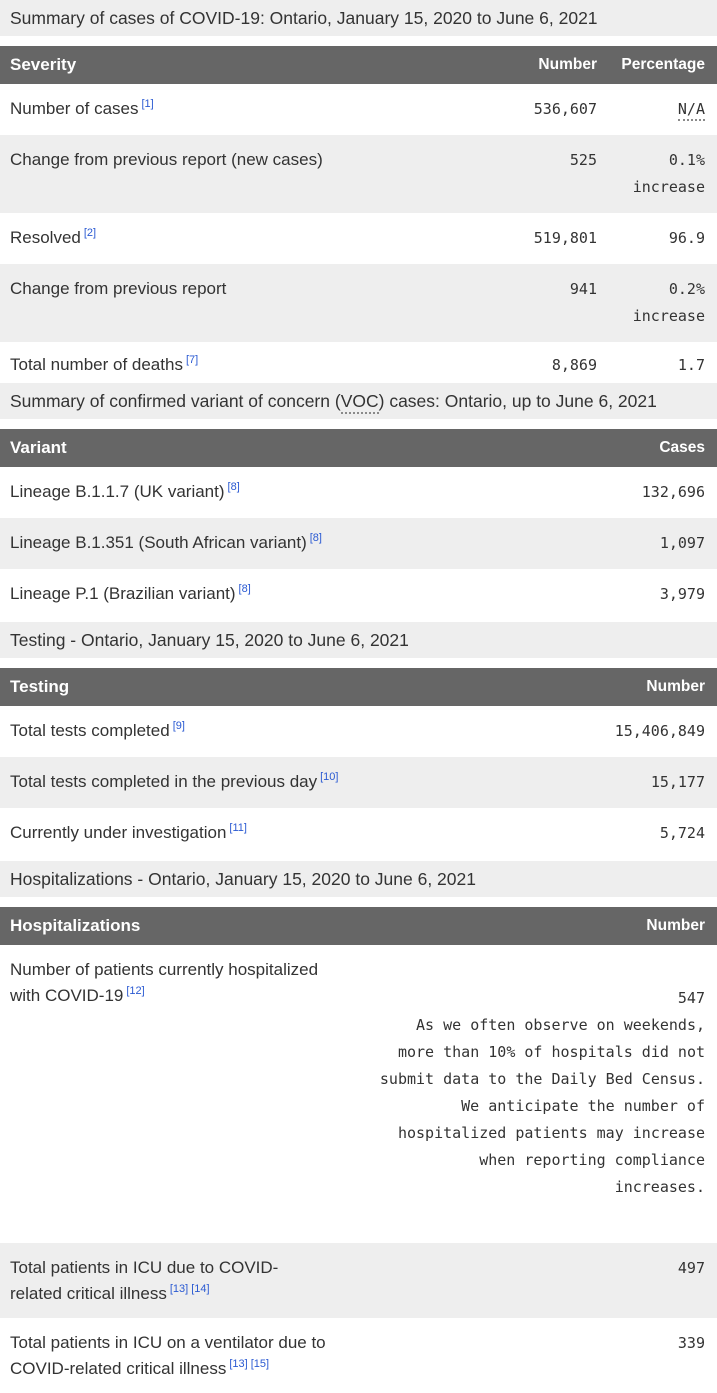 The height and width of the screenshot is (1393, 717). Describe the element at coordinates (135, 990) in the screenshot. I see `footnote-ref: [12]` at that location.